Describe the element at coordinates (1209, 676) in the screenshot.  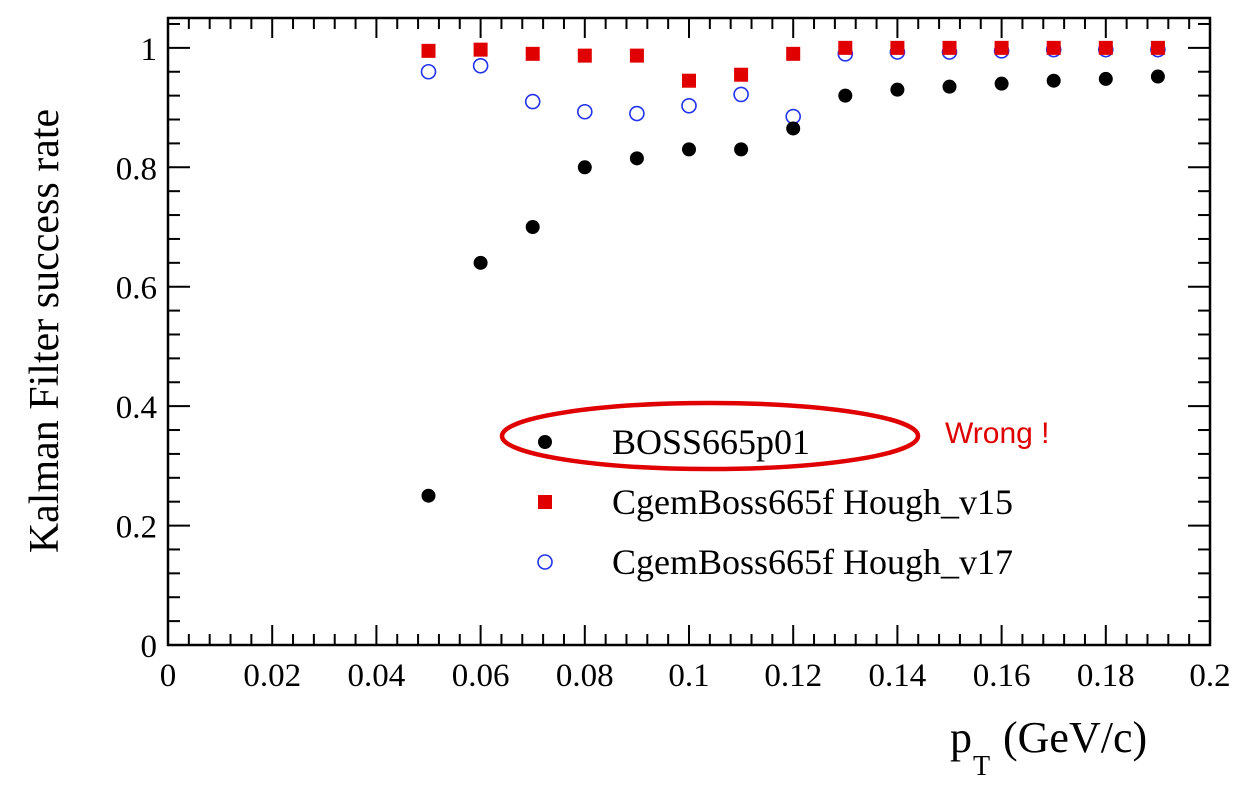
I see `x-tick-label: 0.2` at that location.